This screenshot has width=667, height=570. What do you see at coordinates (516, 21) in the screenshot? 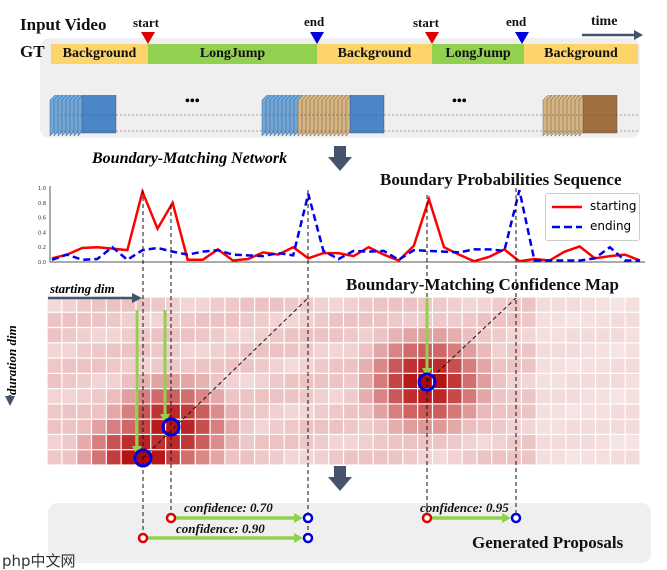
I see `marker-end-label: end` at bounding box center [516, 21].